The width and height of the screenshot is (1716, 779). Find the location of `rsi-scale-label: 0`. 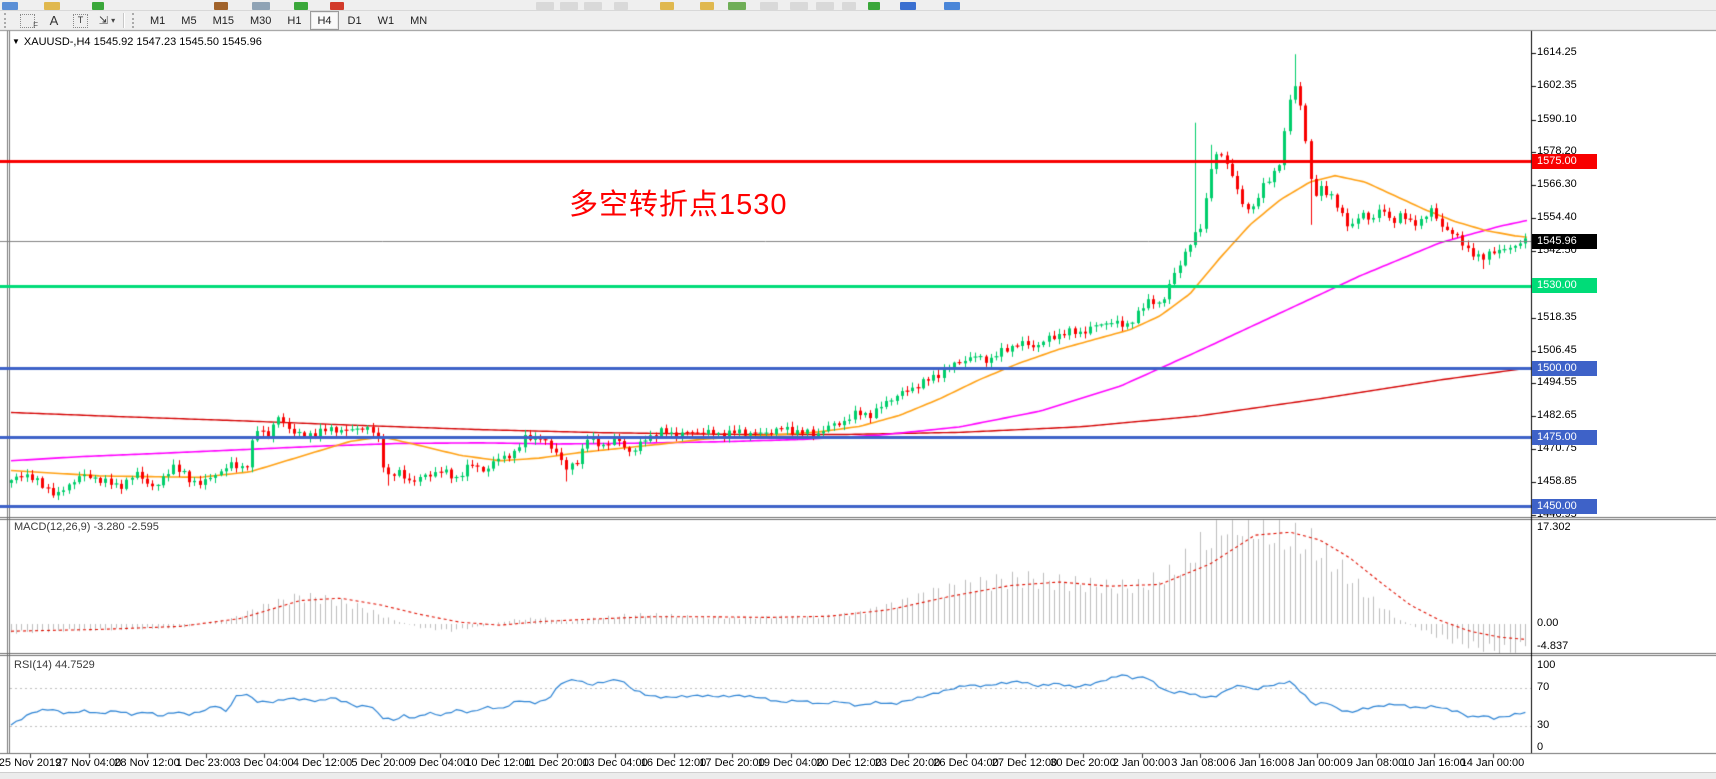

rsi-scale-label: 0 is located at coordinates (1540, 747).